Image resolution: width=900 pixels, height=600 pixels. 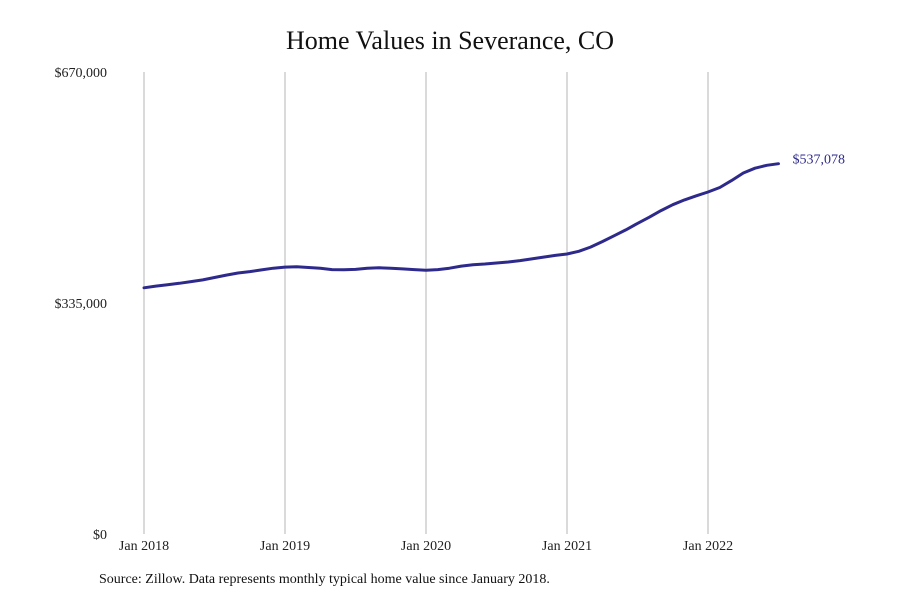 I want to click on chart-title: Home Values in Severance, CO, so click(x=450, y=40).